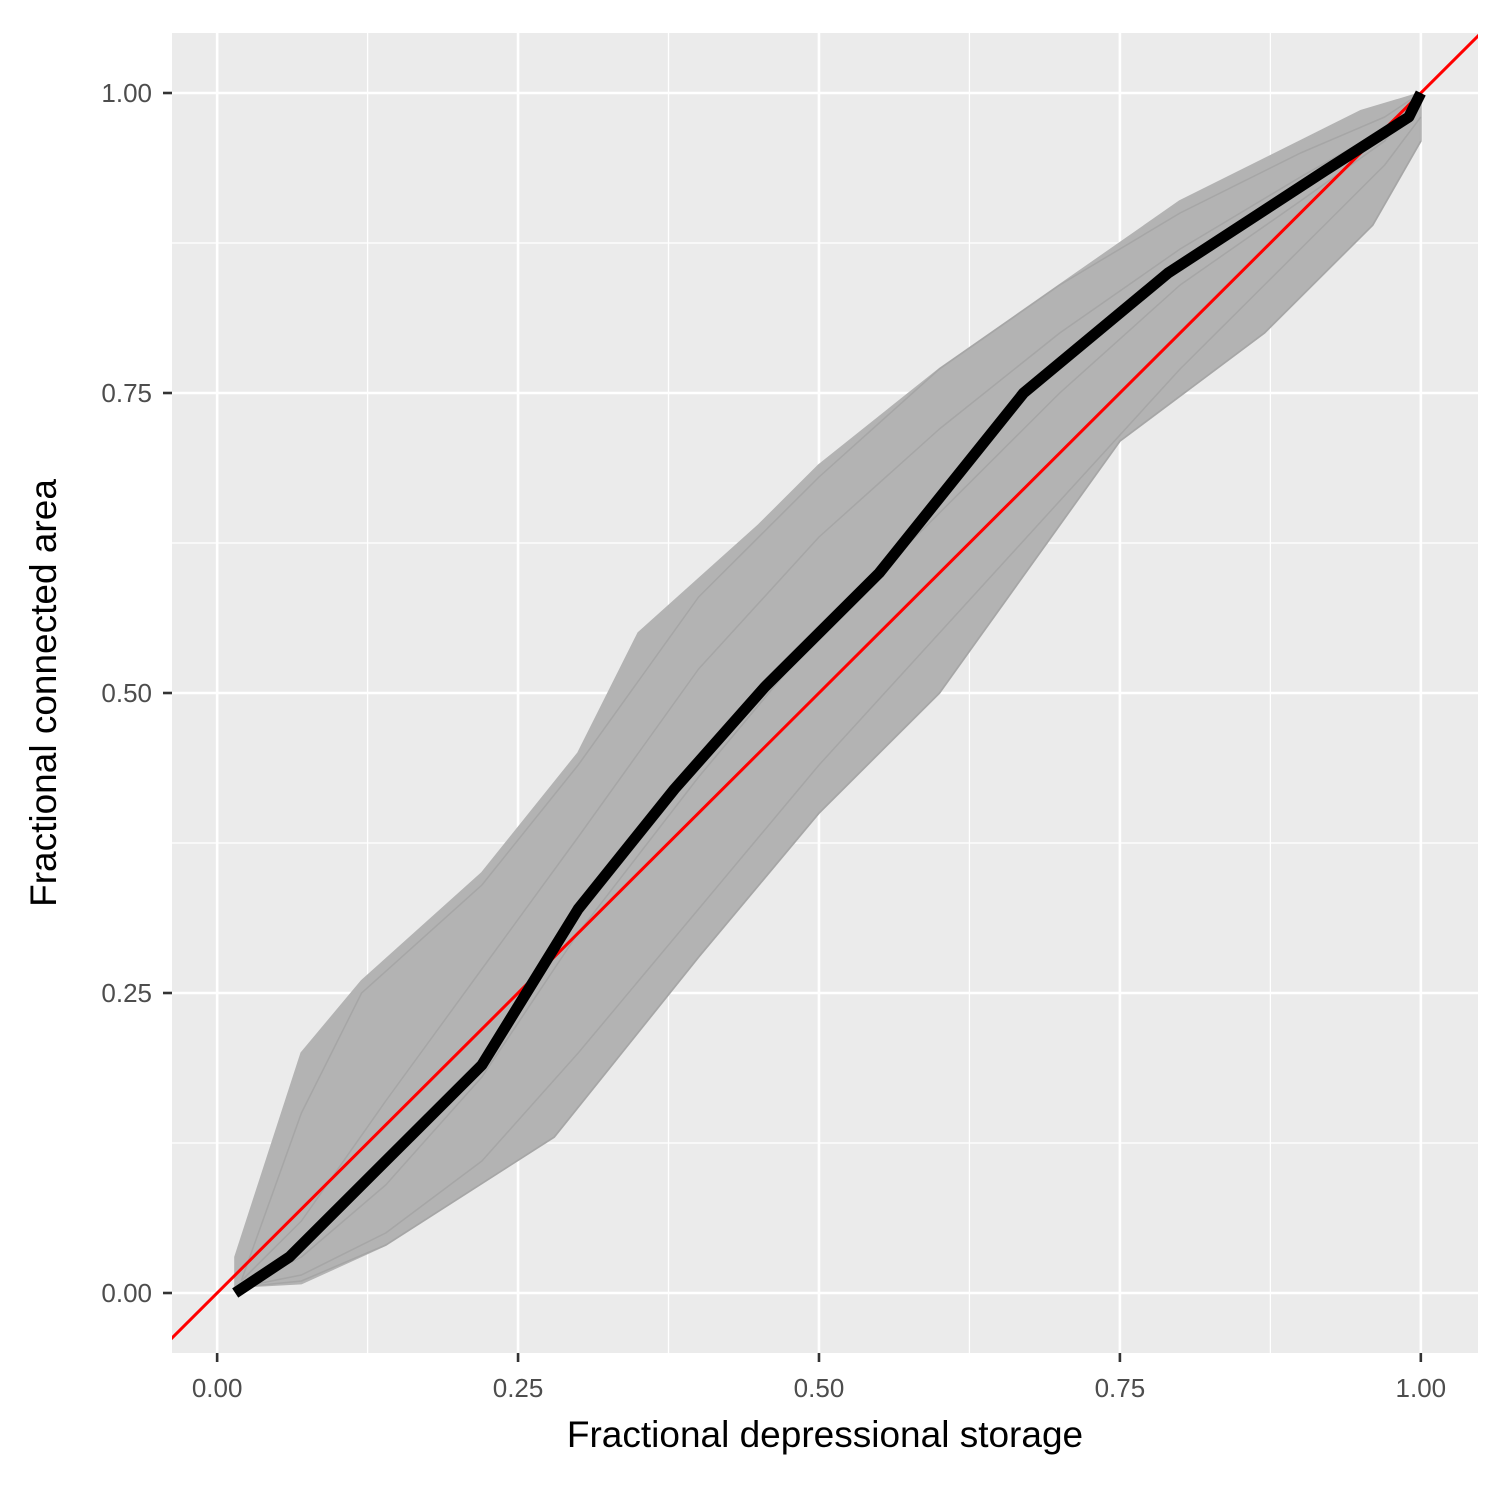 The height and width of the screenshot is (1500, 1500). I want to click on x-tick-label: 1.00, so click(1421, 1388).